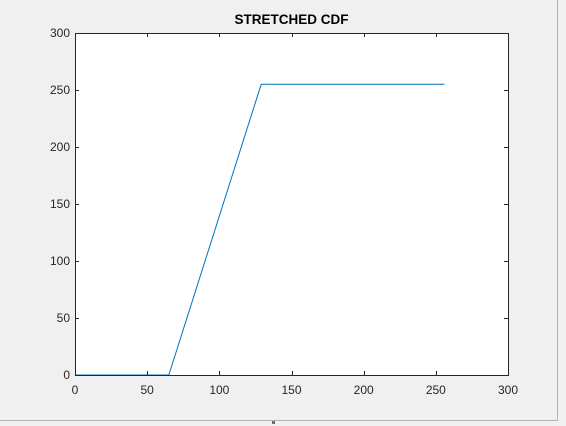 This screenshot has height=426, width=566. Describe the element at coordinates (279, 420) in the screenshot. I see `window-border-bottom` at that location.